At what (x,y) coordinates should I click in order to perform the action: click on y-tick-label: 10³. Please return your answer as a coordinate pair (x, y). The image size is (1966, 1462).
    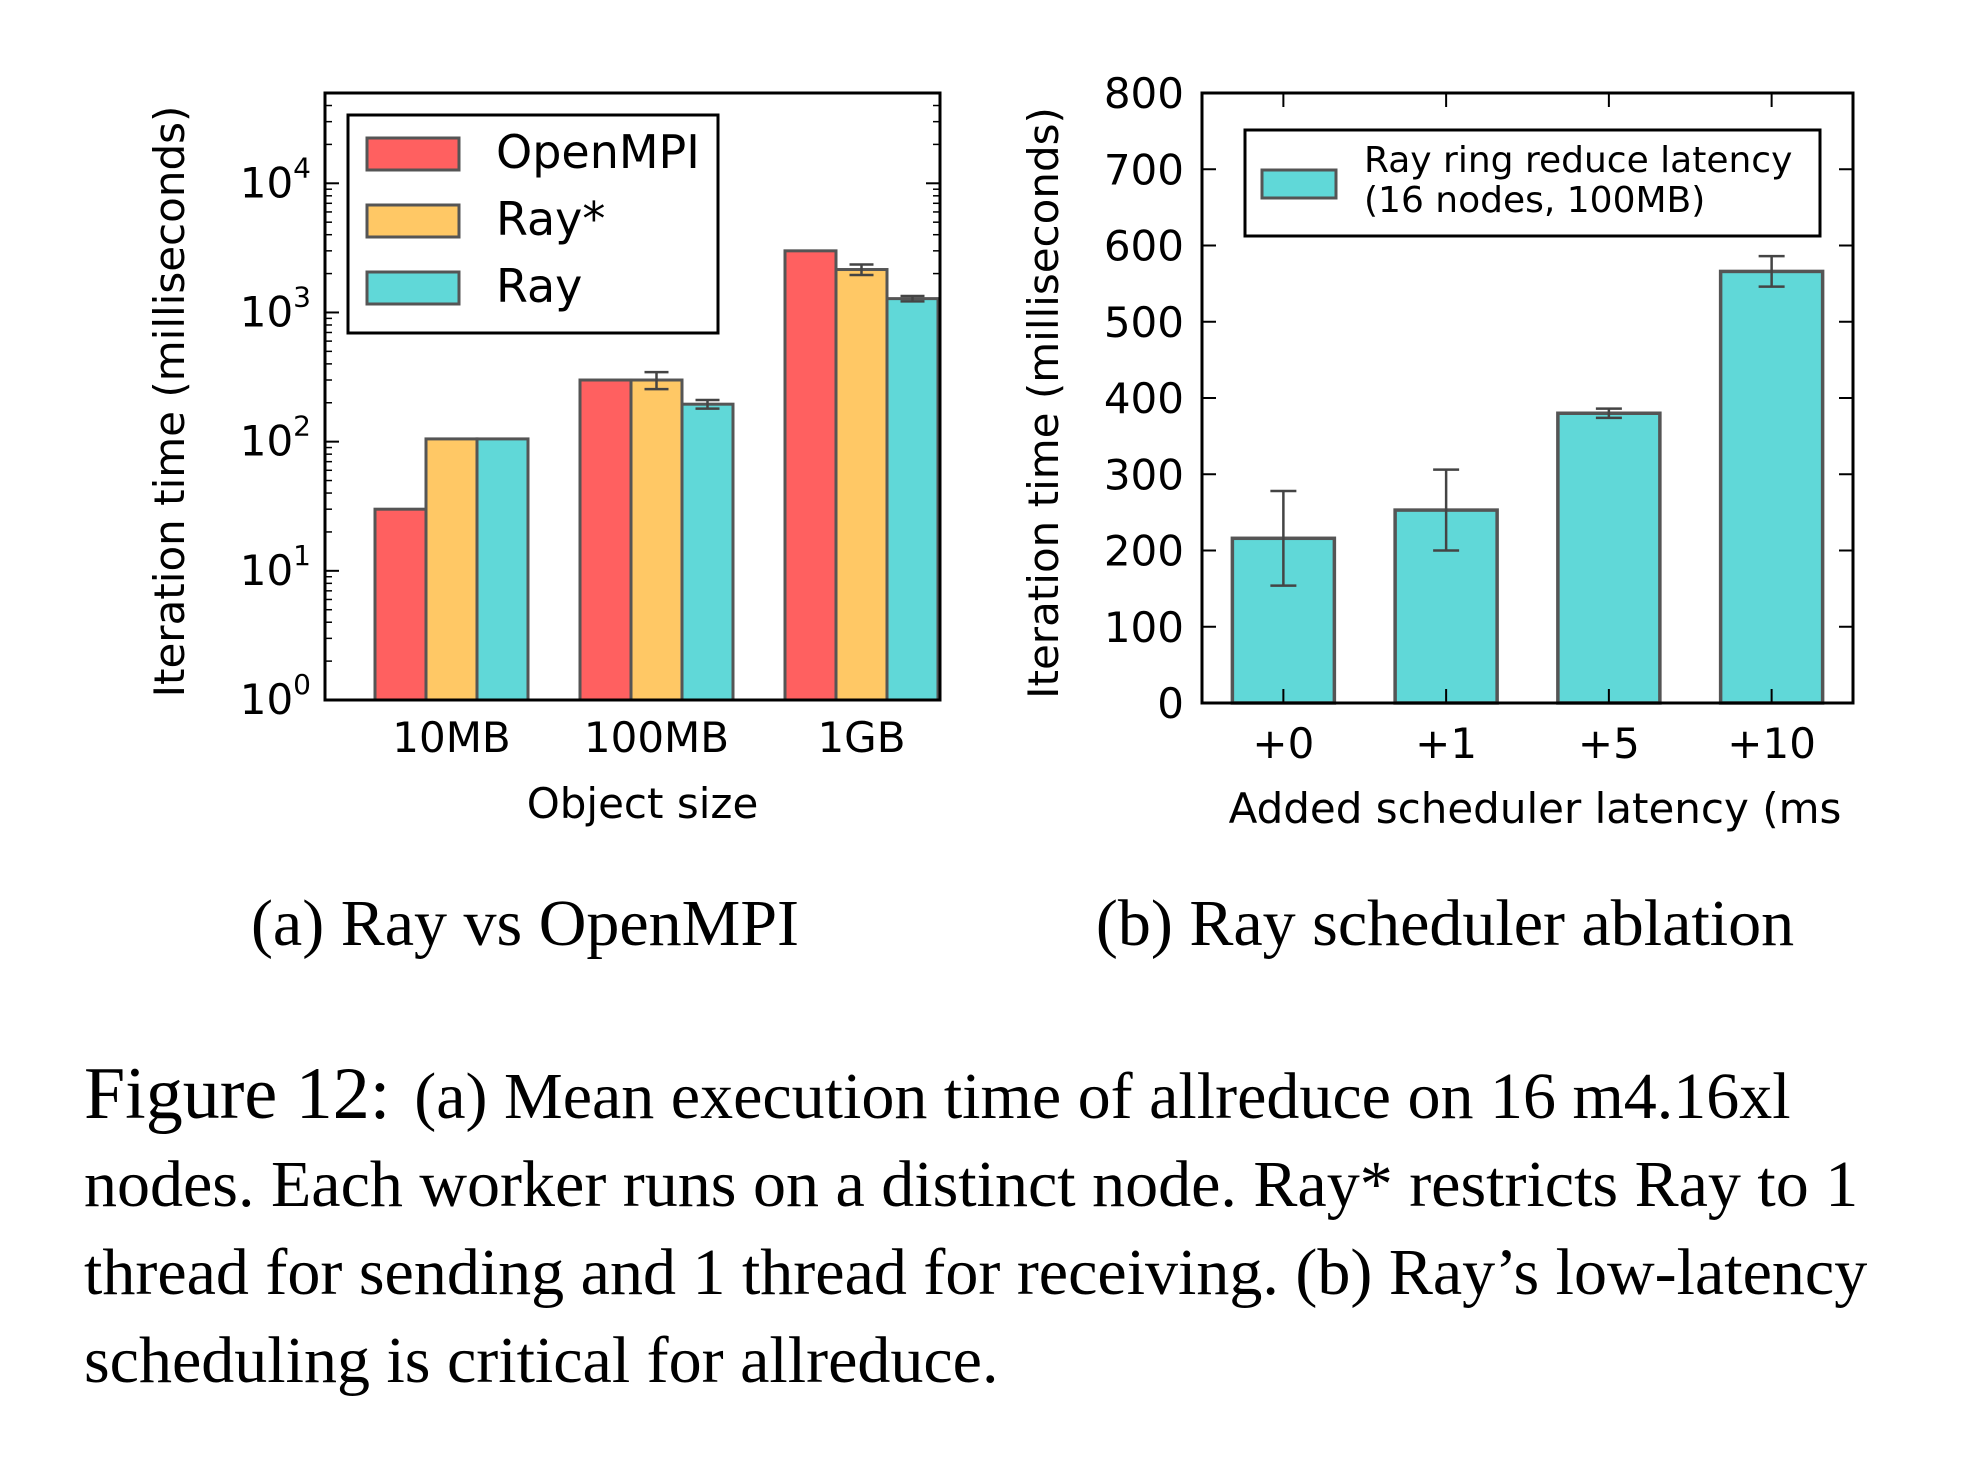
    Looking at the image, I should click on (275, 308).